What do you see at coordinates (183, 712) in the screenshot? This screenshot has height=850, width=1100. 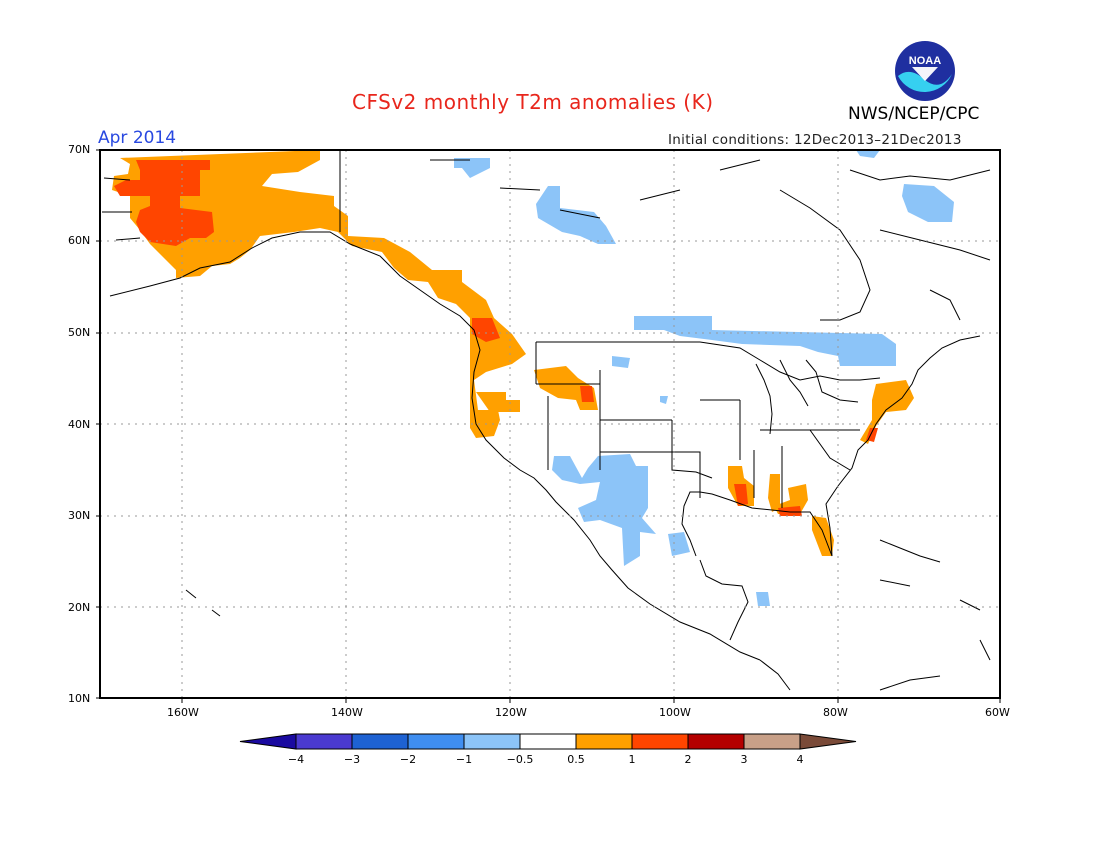 I see `lon-label: 160W` at bounding box center [183, 712].